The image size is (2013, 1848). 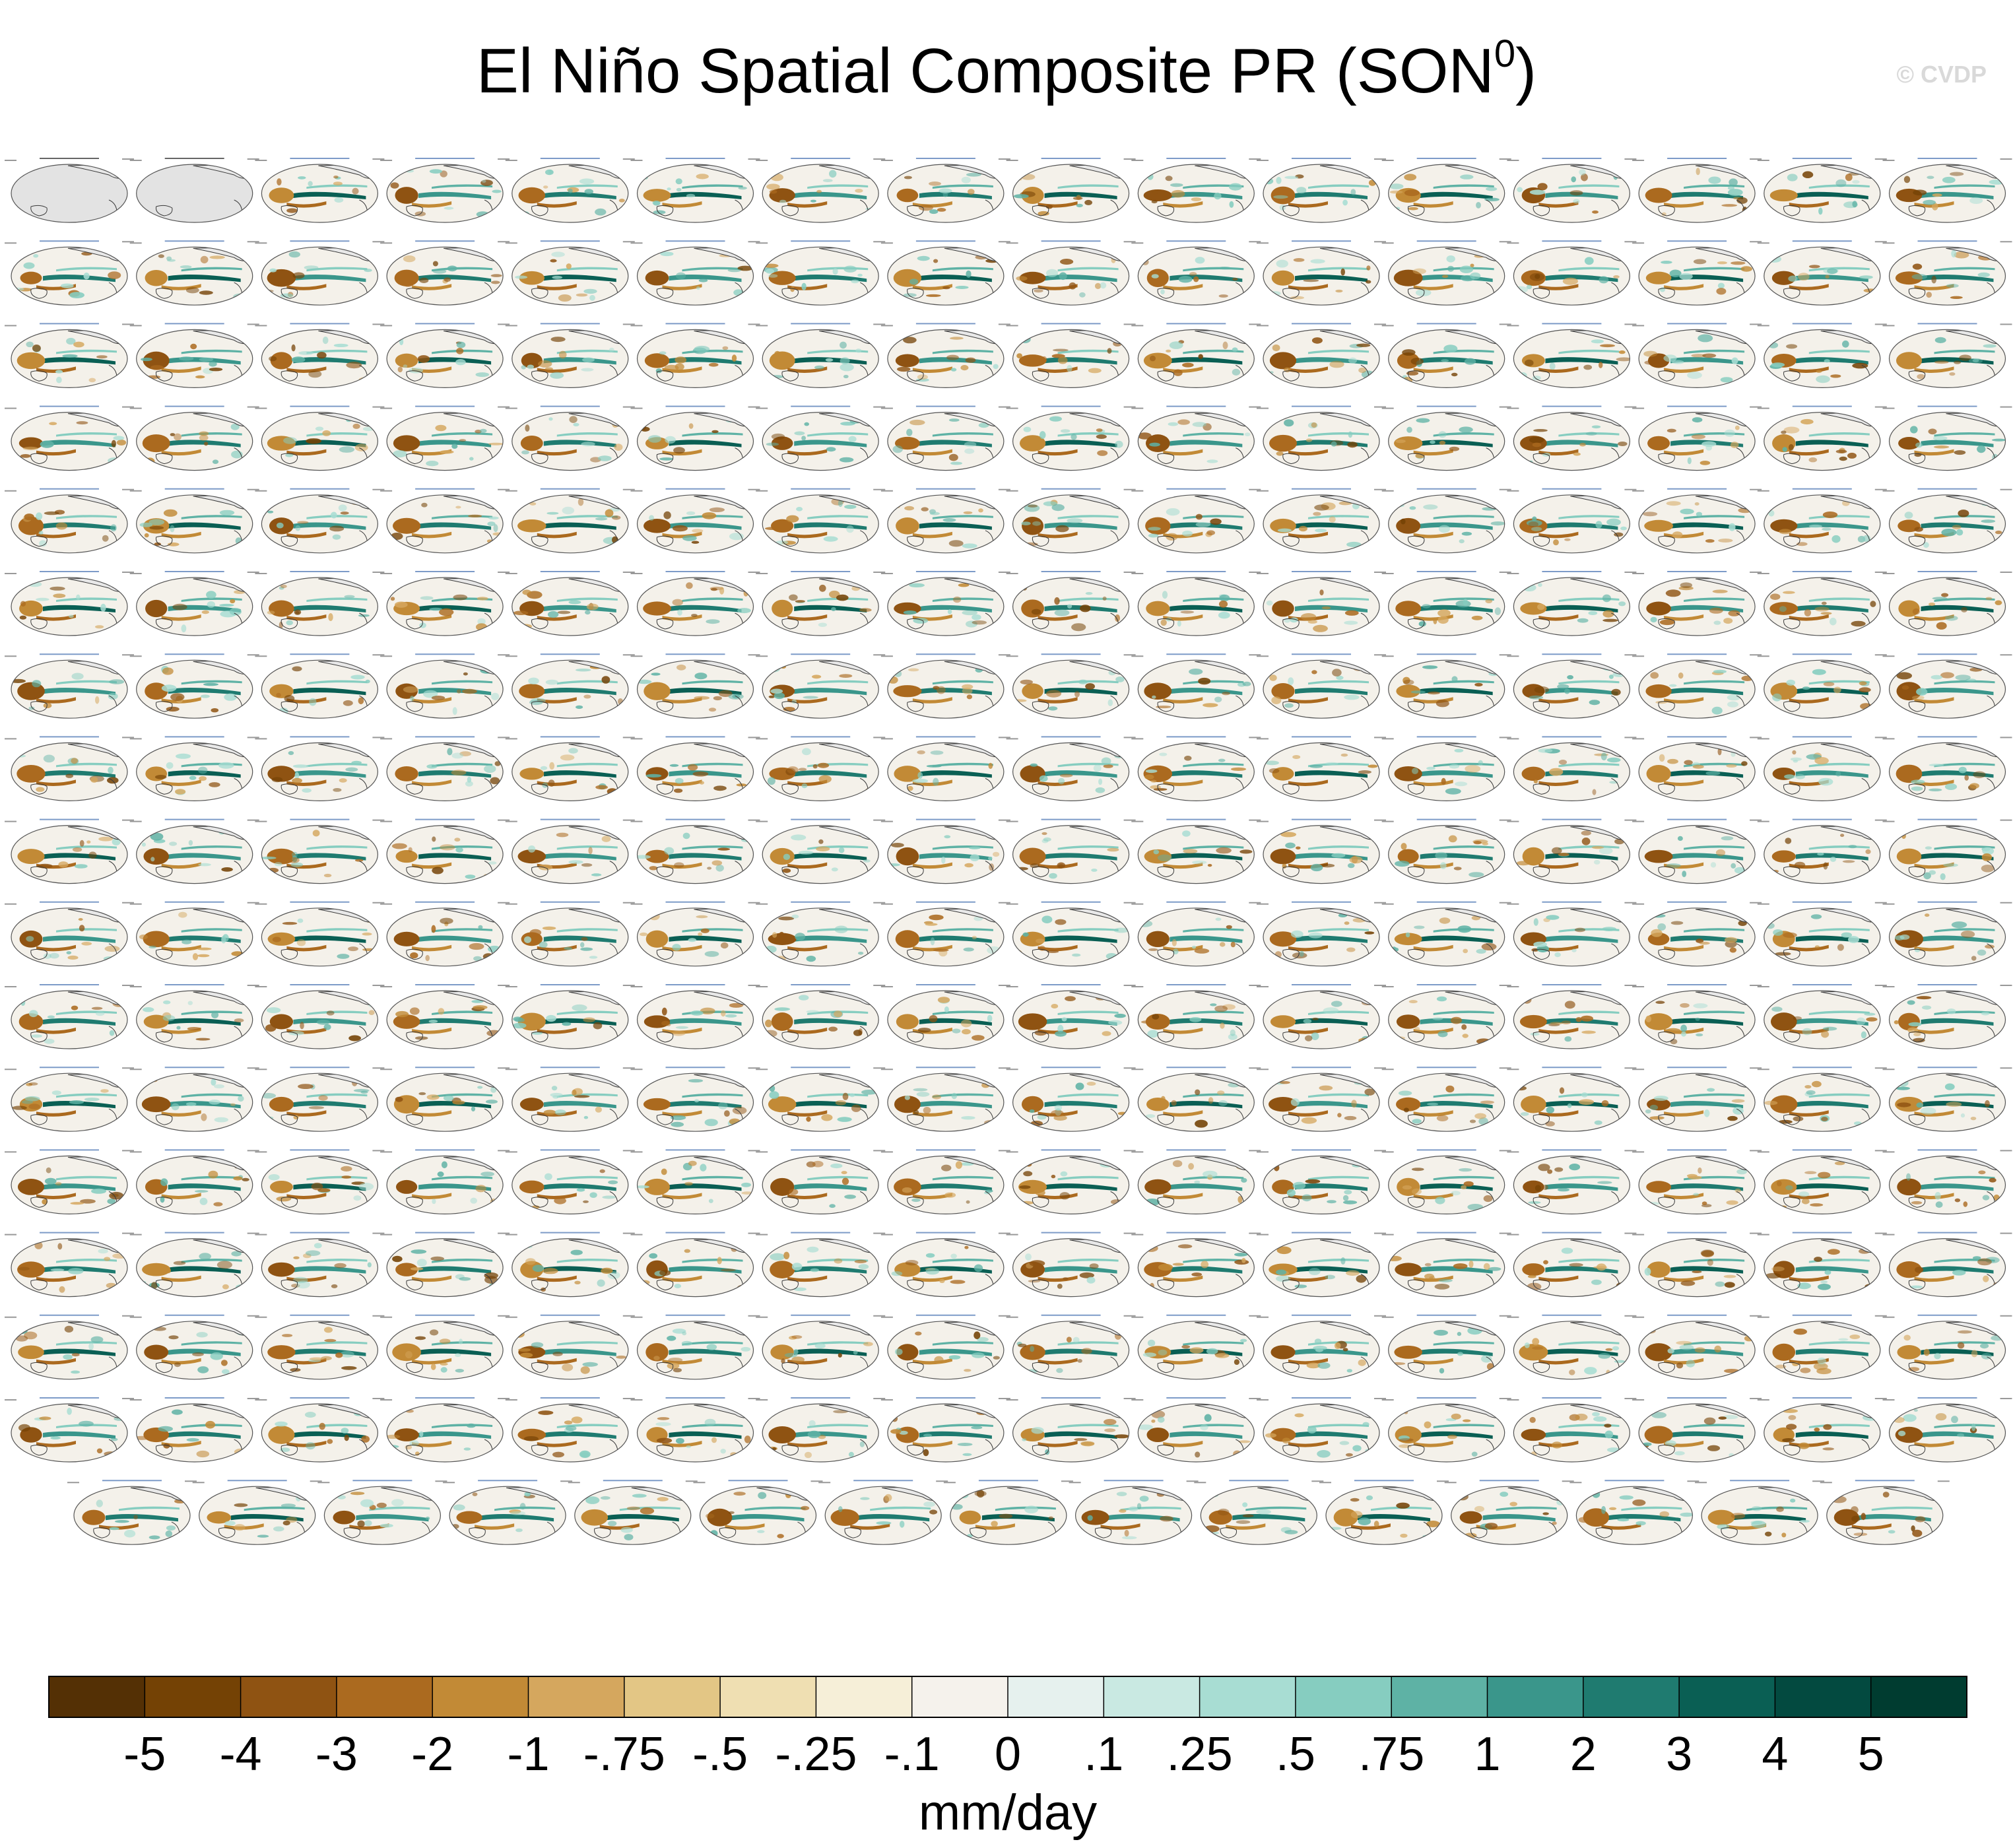 I want to click on colorbar-tick-label: 4, so click(x=1775, y=1755).